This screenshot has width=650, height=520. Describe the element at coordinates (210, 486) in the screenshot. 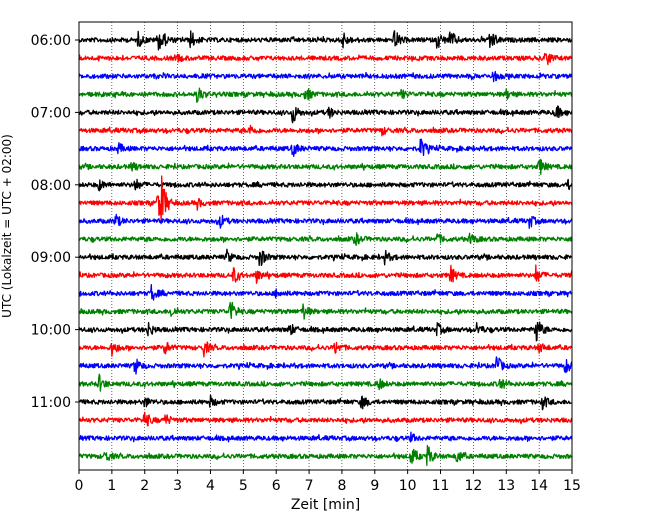

I see `x-tick-label: 4` at that location.